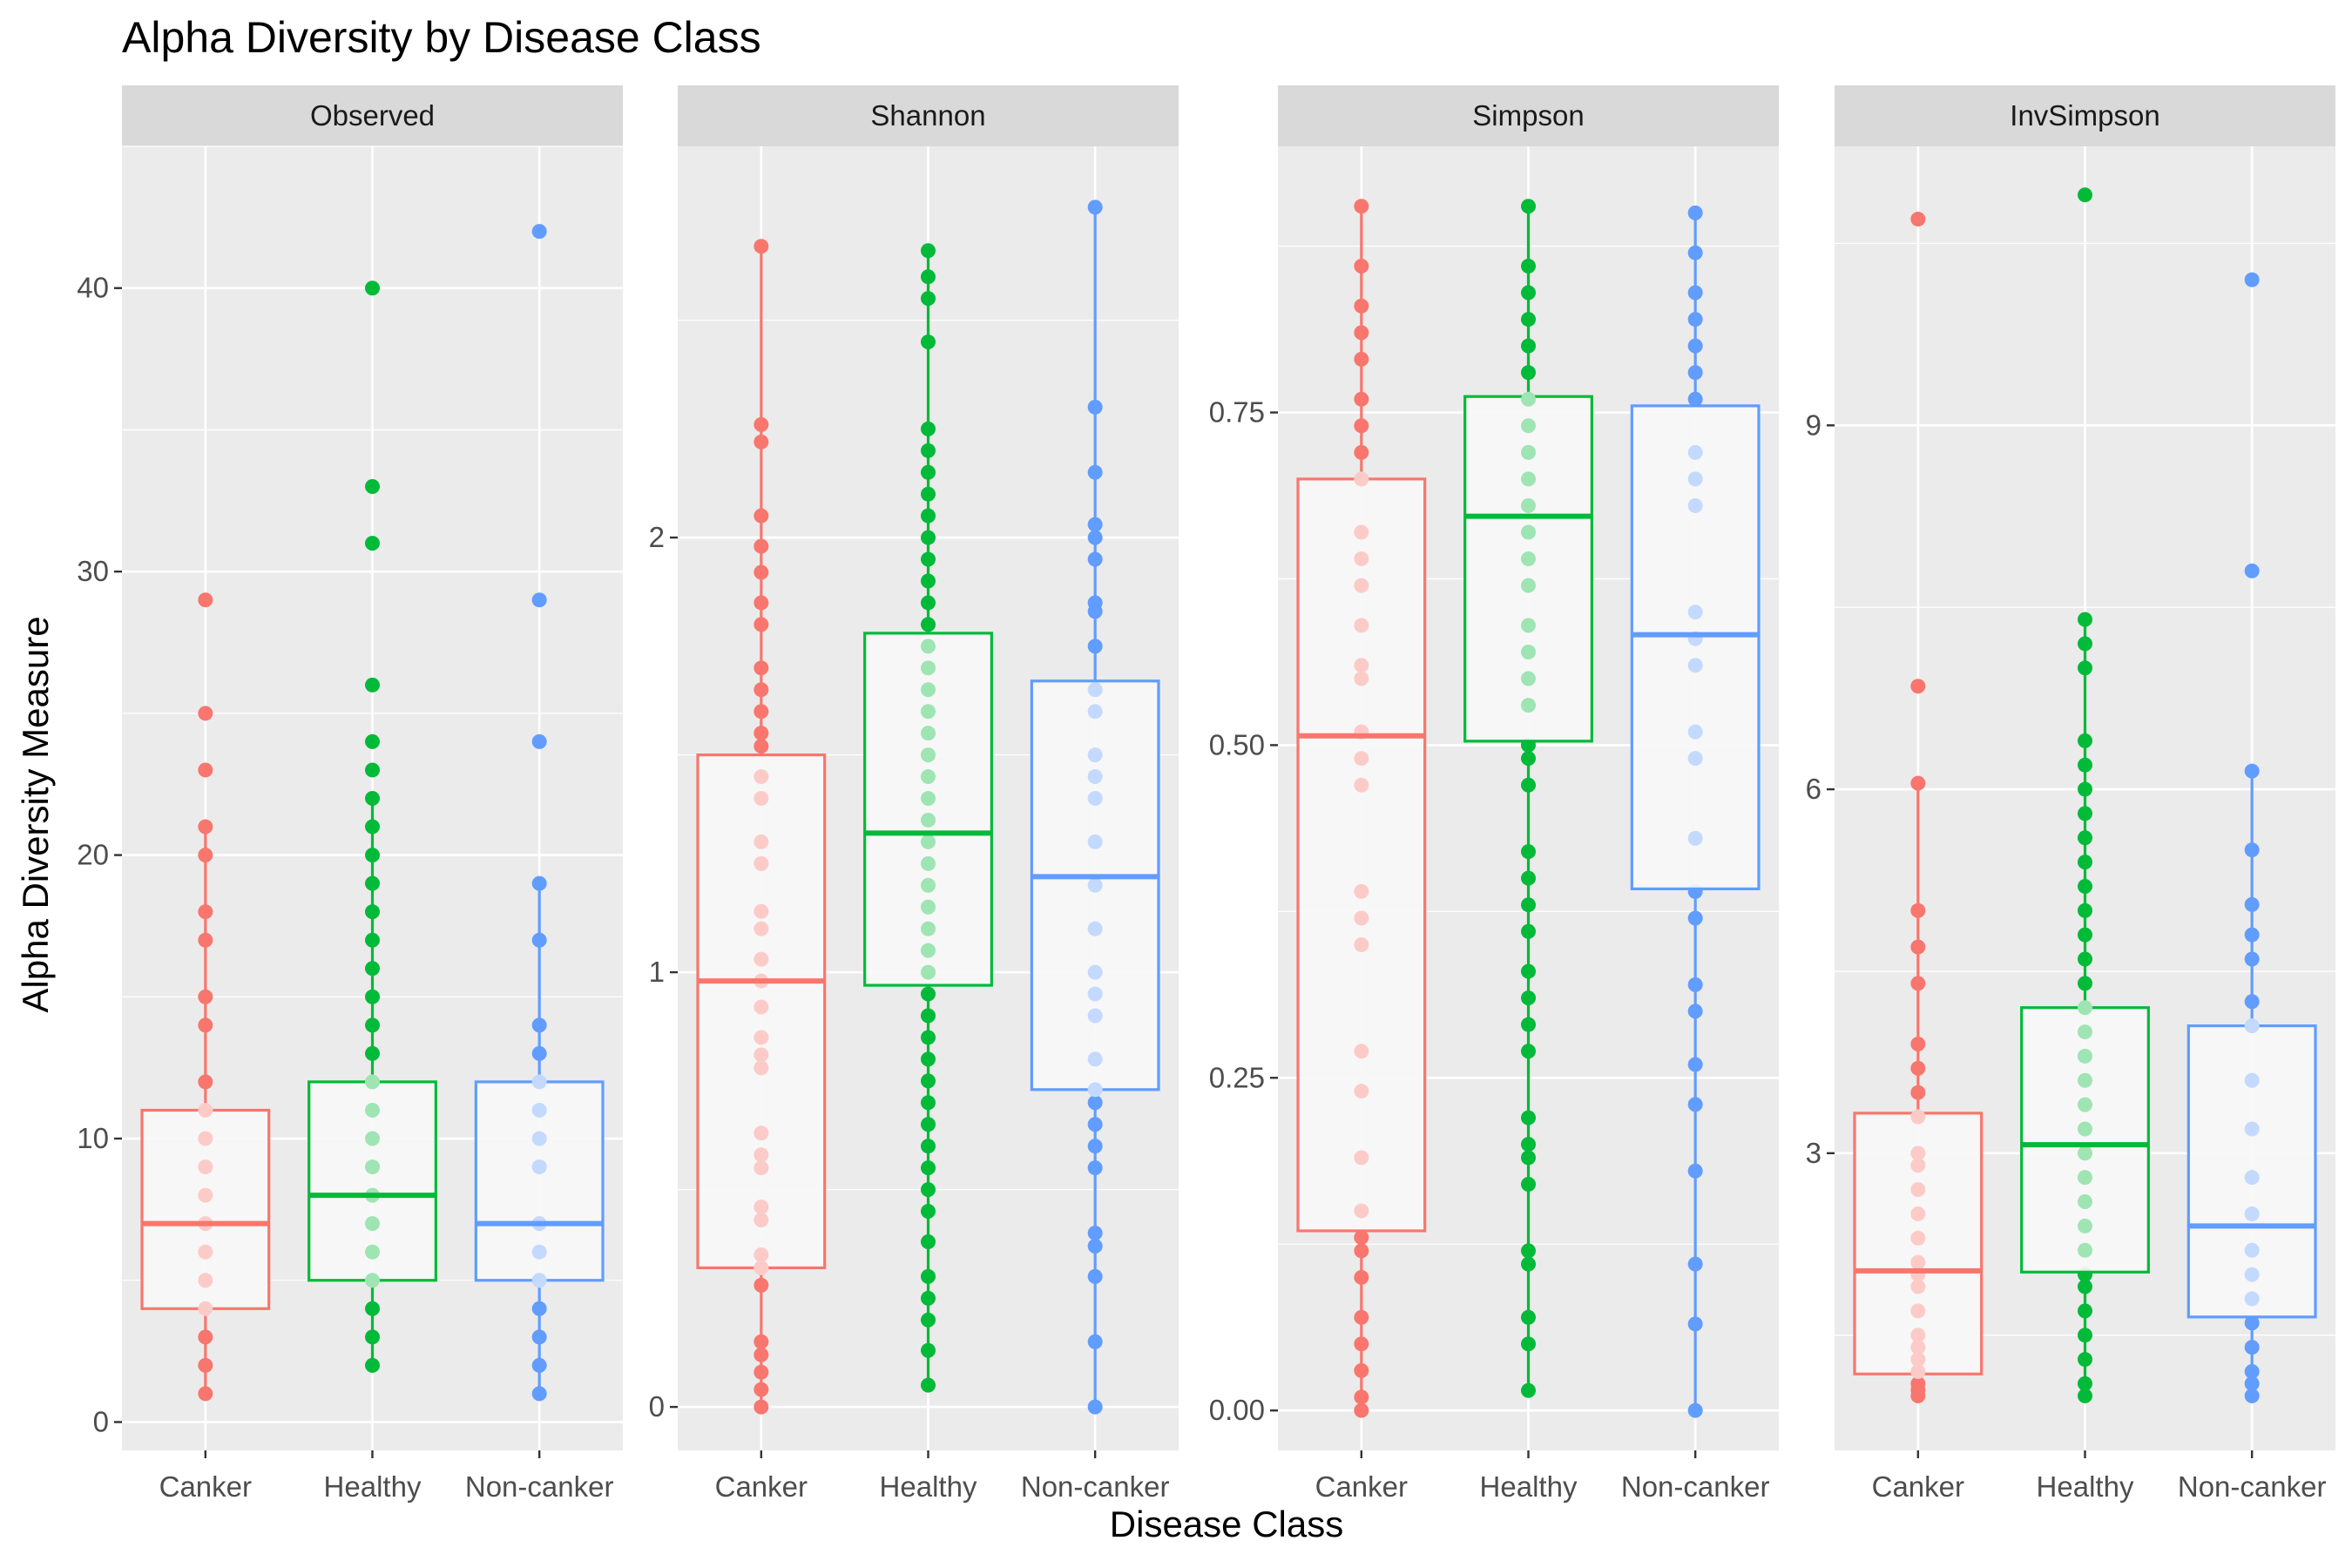 The image size is (2352, 1568). I want to click on y-tick-label: 0, so click(657, 1407).